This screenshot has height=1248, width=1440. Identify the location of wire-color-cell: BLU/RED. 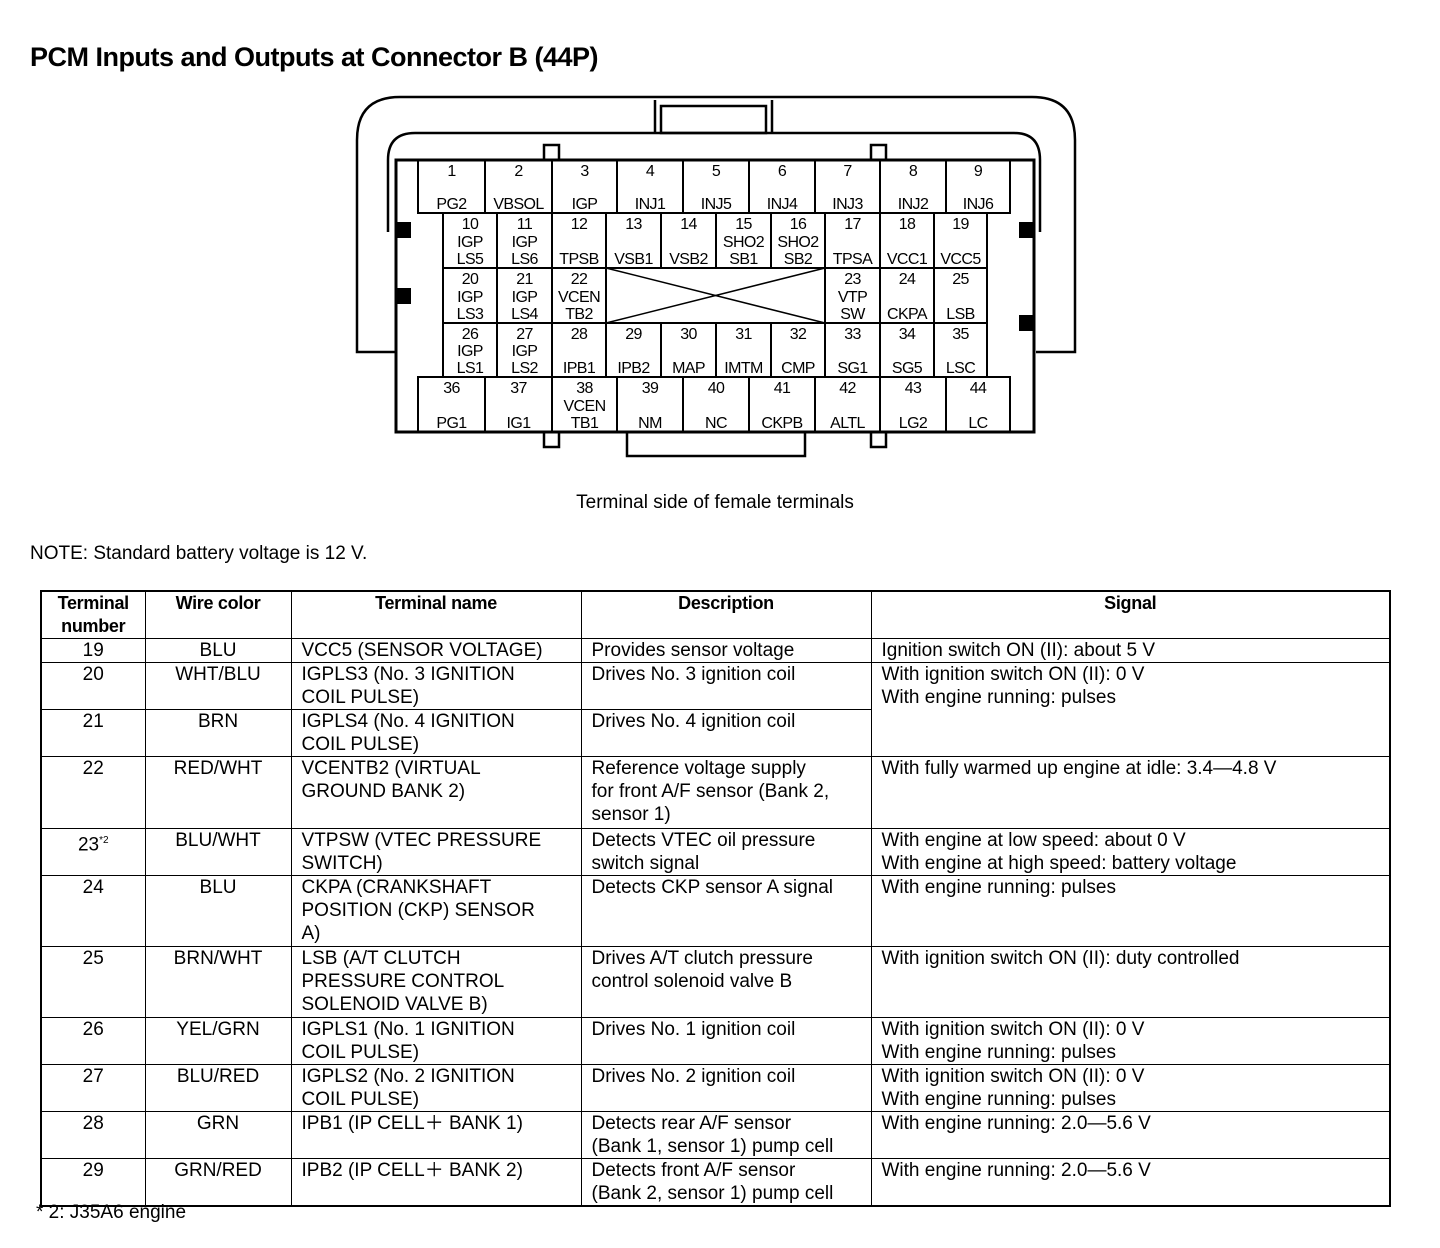
(218, 1088).